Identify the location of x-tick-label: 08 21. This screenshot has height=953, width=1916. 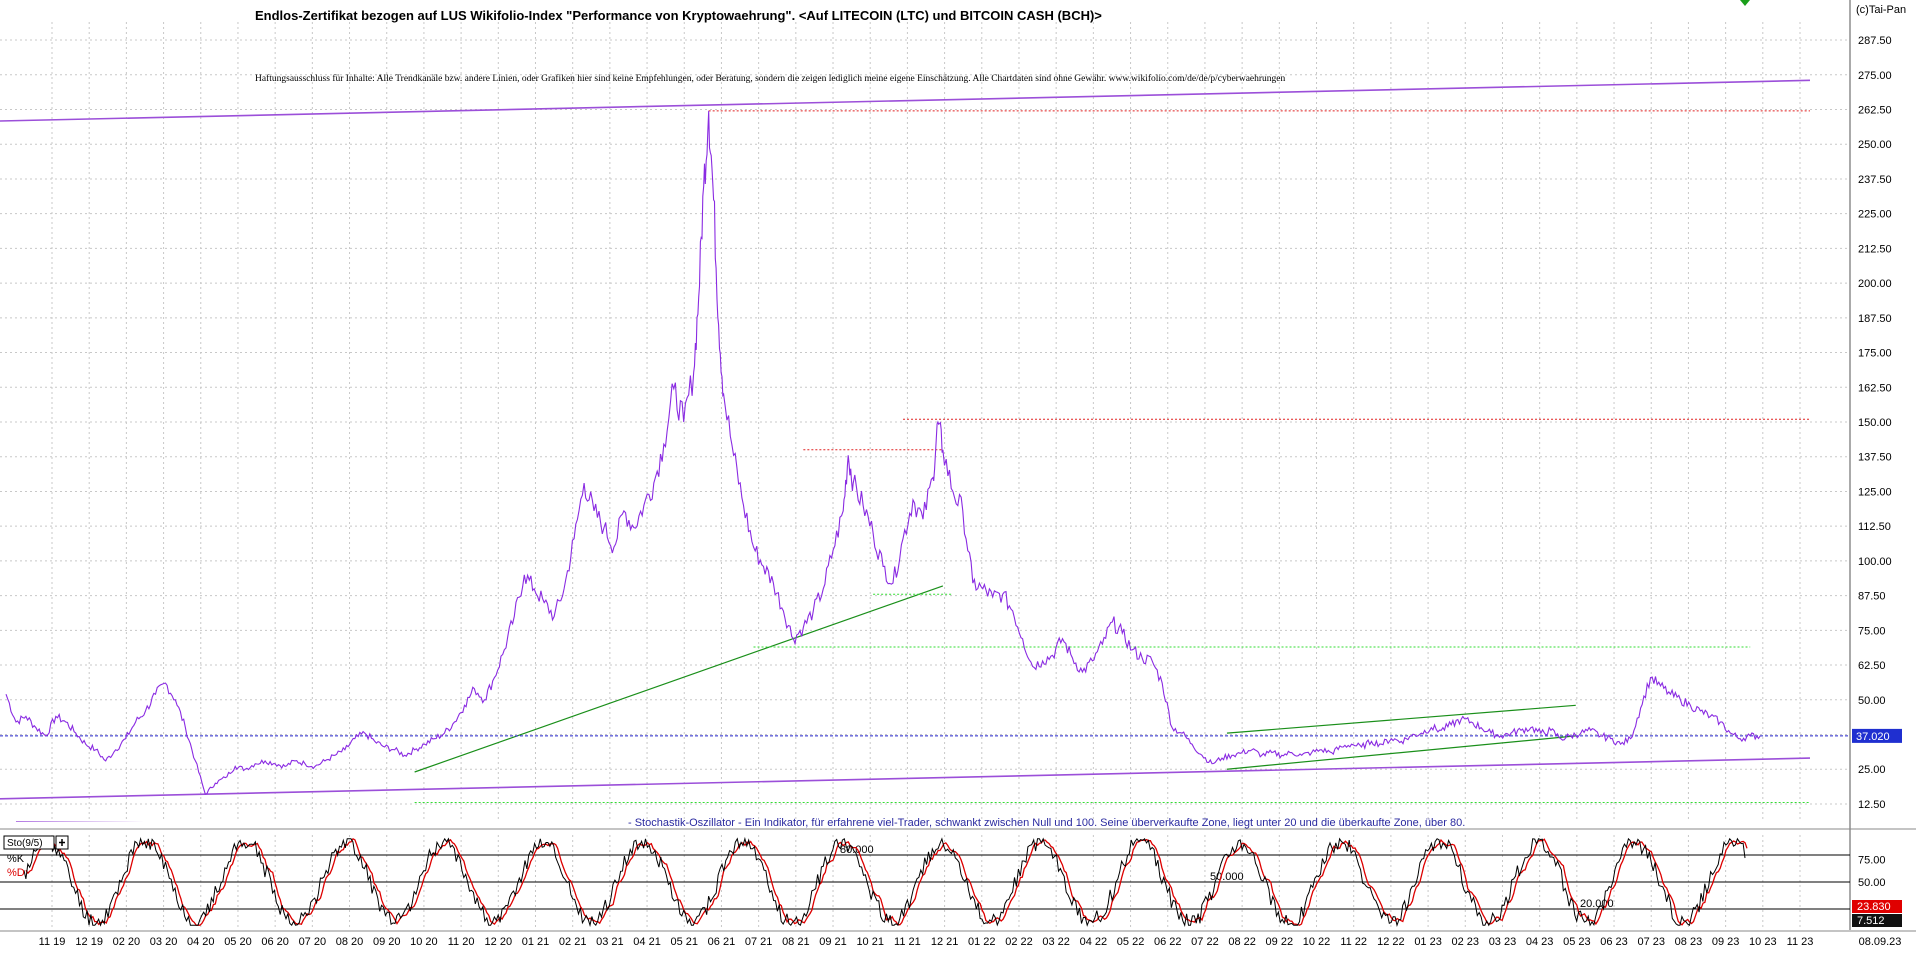
(796, 942).